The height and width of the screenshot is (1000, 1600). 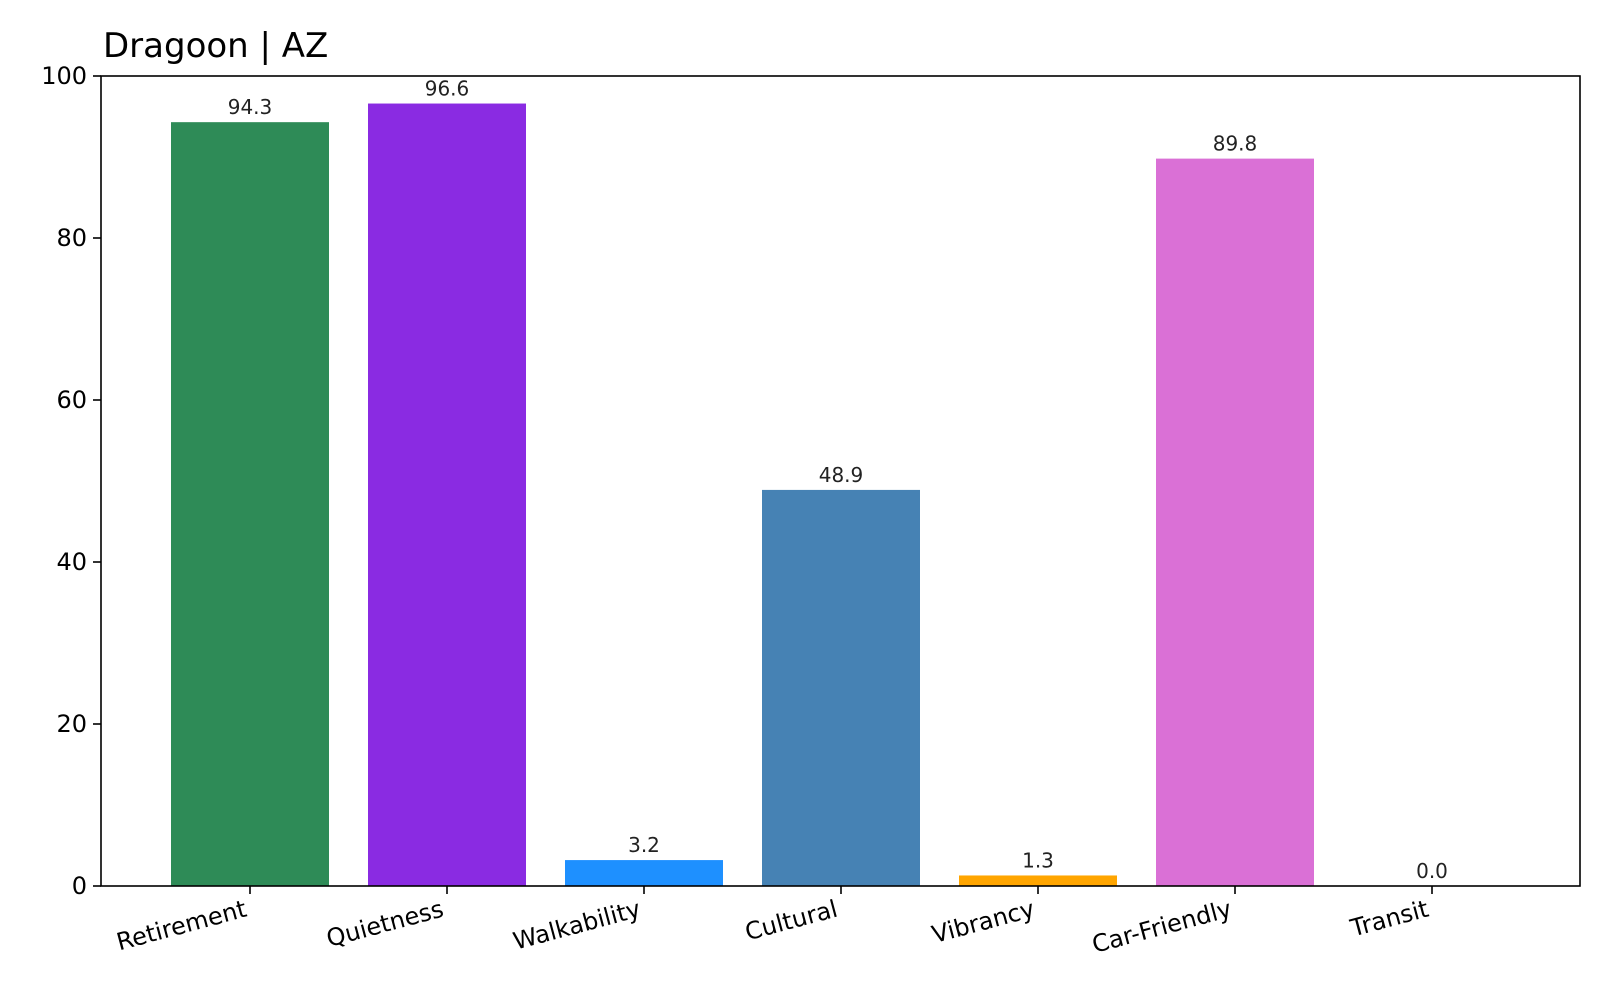 What do you see at coordinates (64, 76) in the screenshot?
I see `y-tick-label: 100` at bounding box center [64, 76].